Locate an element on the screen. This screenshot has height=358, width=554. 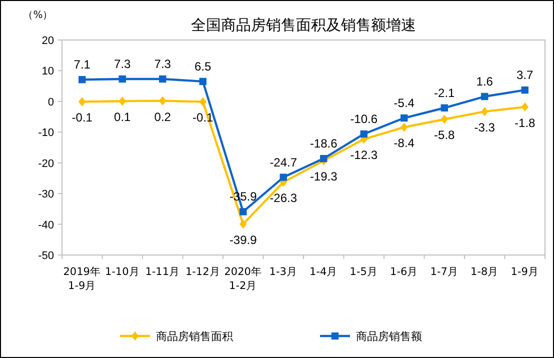
data-label: -5.4 is located at coordinates (404, 103).